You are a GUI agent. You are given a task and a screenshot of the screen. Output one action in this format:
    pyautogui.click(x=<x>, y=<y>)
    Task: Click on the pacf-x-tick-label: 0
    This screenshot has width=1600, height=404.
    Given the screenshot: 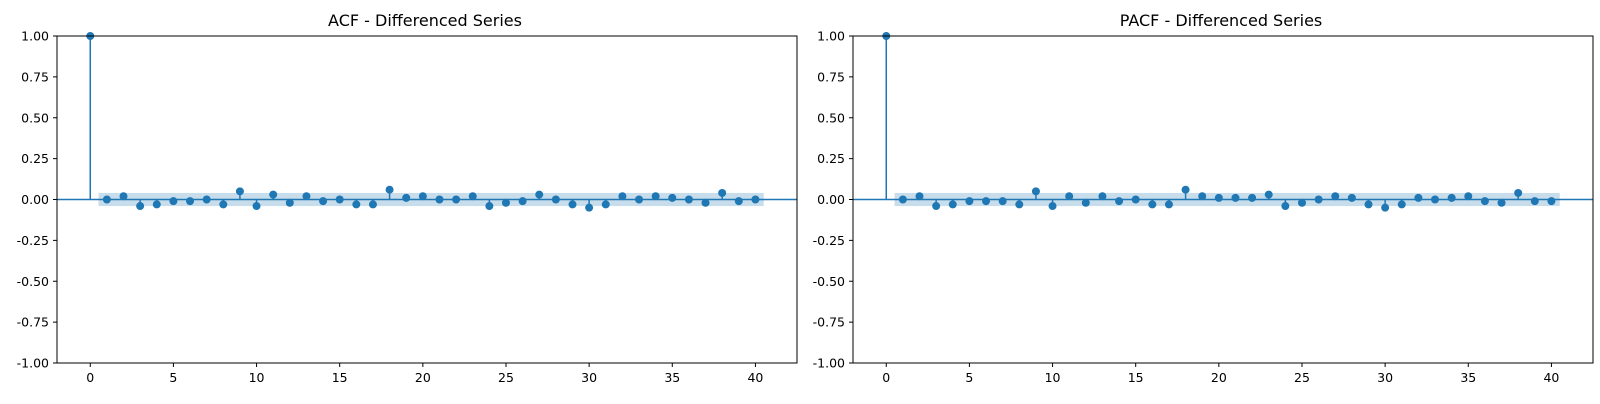 What is the action you would take?
    pyautogui.click(x=886, y=377)
    